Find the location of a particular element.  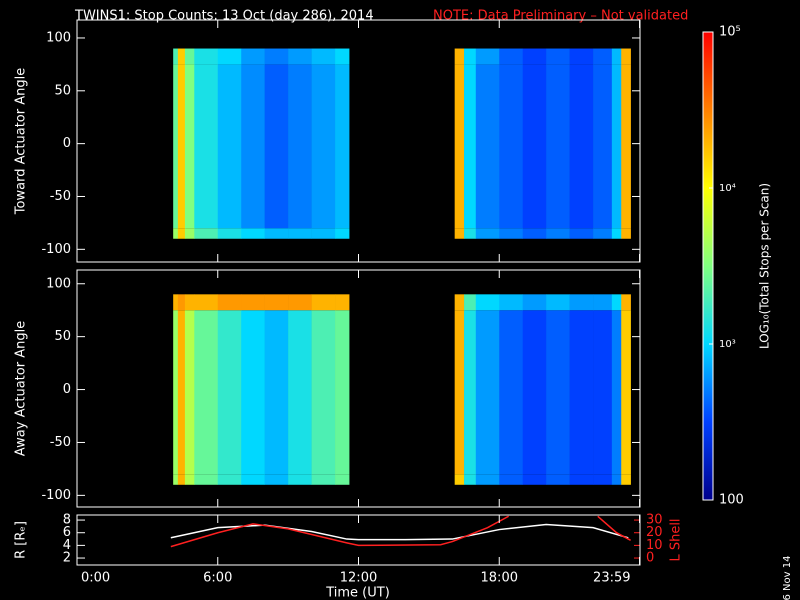

x-tick-label: 23:59 is located at coordinates (611, 578).